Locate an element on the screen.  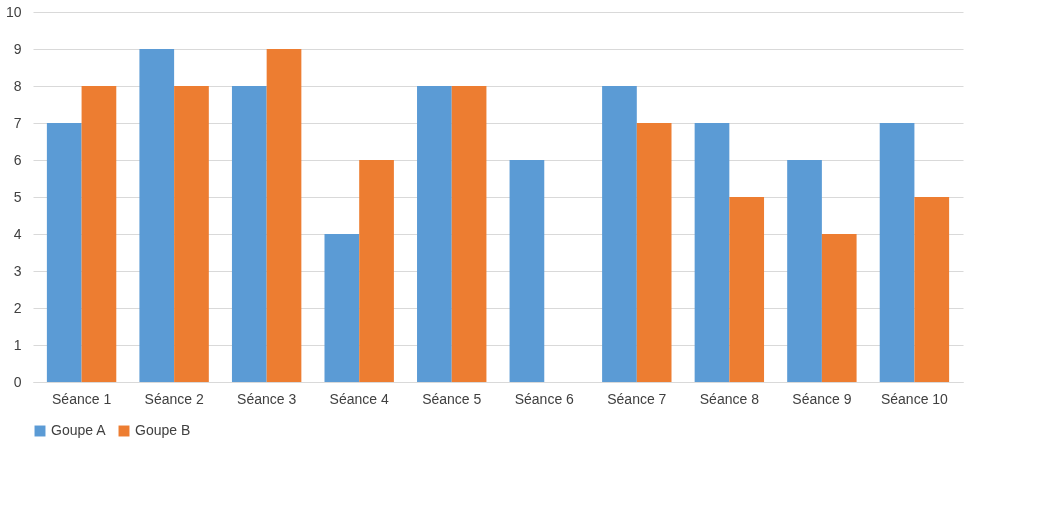
y-tick-label: 4 is located at coordinates (17, 233).